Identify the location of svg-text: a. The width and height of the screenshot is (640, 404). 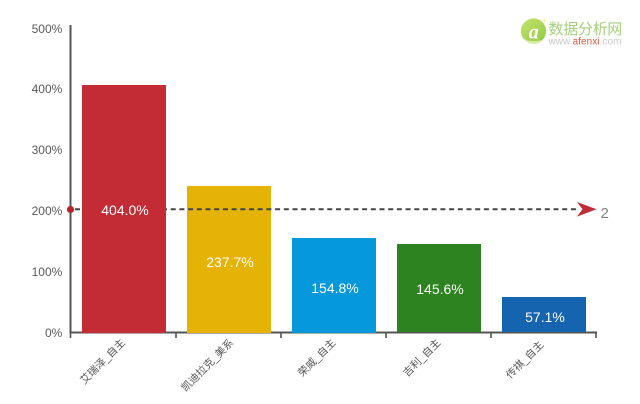
(534, 33).